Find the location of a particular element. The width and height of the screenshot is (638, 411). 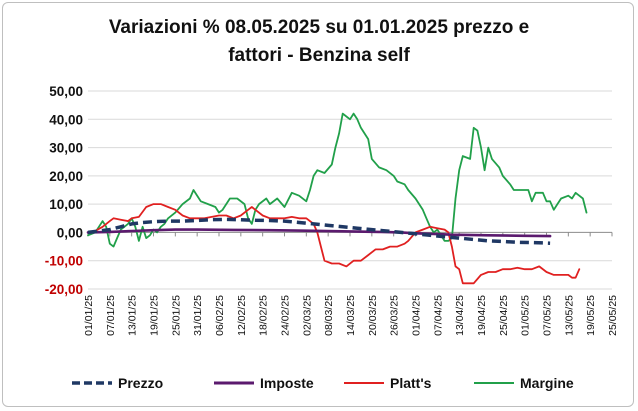

legend-label: Prezzo is located at coordinates (140, 383).